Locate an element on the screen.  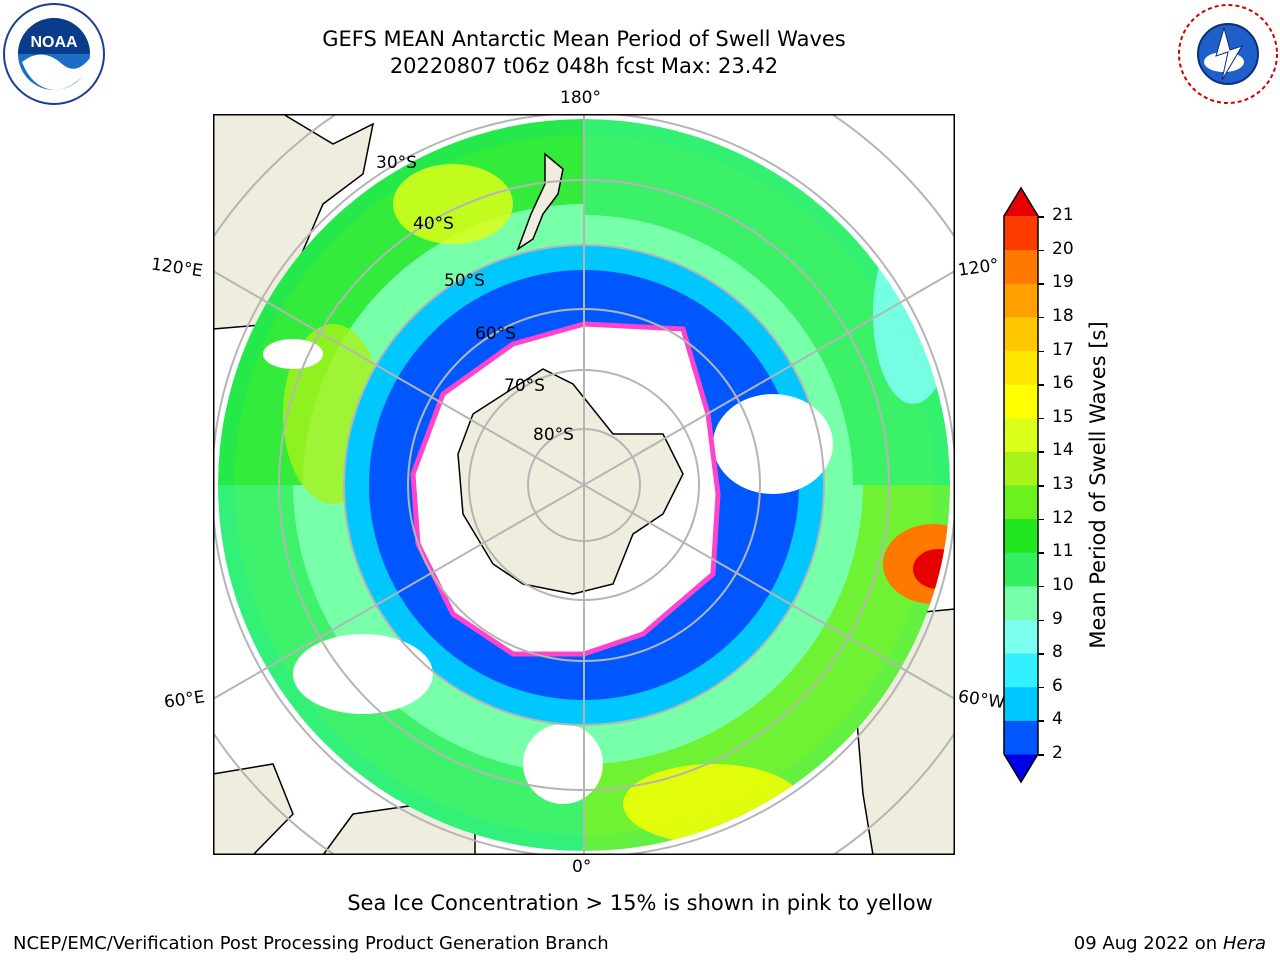
colorbar-tick-label: 19 is located at coordinates (1063, 282).